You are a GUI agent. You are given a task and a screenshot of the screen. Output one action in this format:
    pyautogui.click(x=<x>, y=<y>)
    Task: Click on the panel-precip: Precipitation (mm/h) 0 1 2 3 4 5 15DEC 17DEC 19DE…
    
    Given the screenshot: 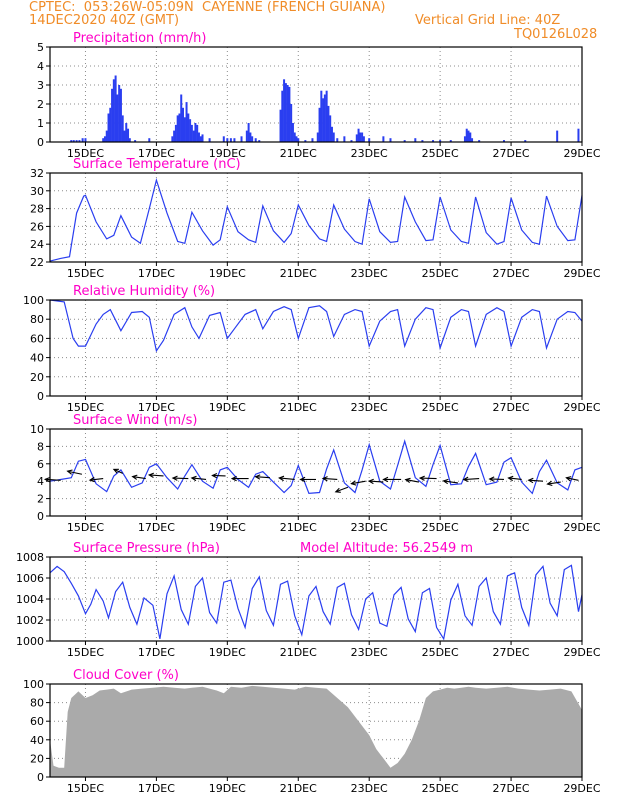 What is the action you would take?
    pyautogui.click(x=319, y=95)
    